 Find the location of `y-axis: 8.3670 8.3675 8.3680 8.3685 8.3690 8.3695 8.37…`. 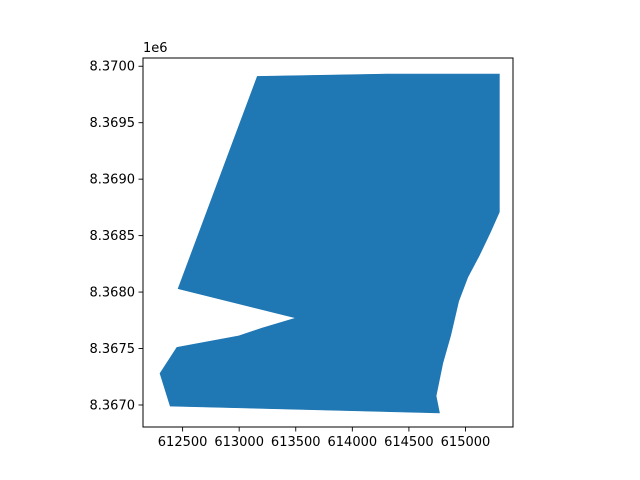

y-axis: 8.3670 8.3675 8.3680 8.3685 8.3690 8.3695 8.37… is located at coordinates (116, 236).